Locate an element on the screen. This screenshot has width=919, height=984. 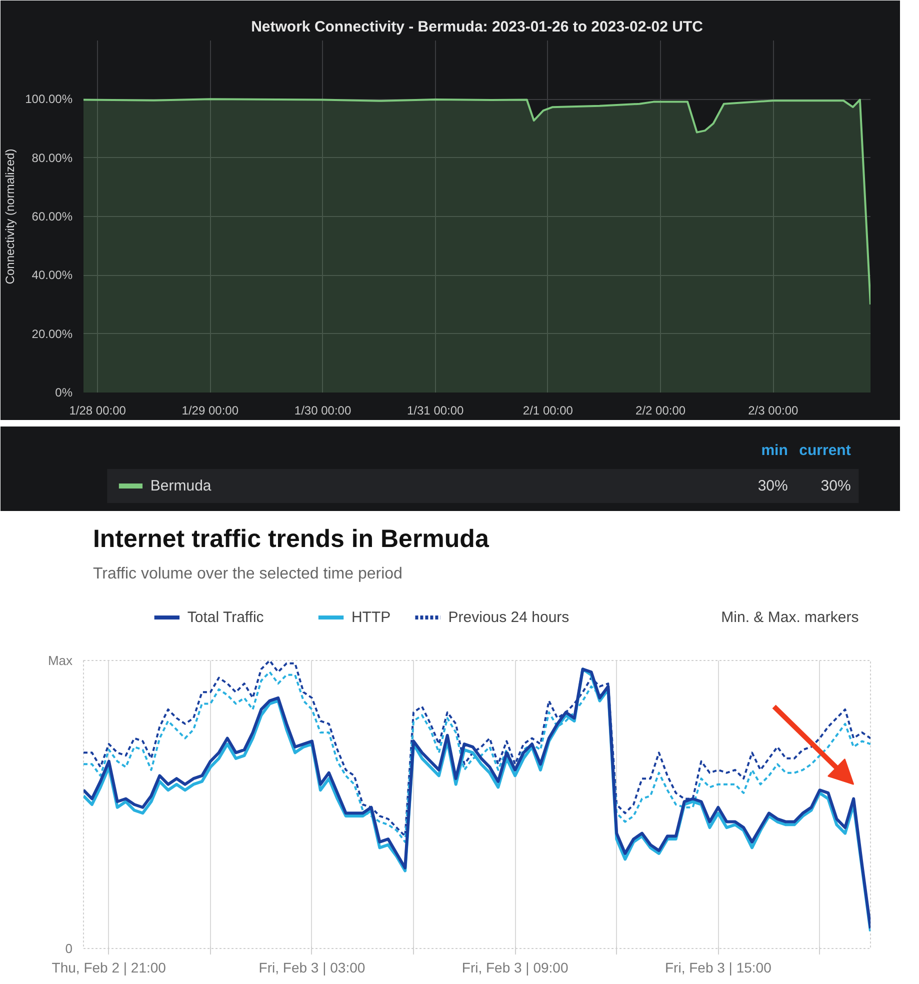
chart-title: Network Connectivity - Bermuda: 2023-01-26 to 2023-02-02 UTC is located at coordinates (477, 27).